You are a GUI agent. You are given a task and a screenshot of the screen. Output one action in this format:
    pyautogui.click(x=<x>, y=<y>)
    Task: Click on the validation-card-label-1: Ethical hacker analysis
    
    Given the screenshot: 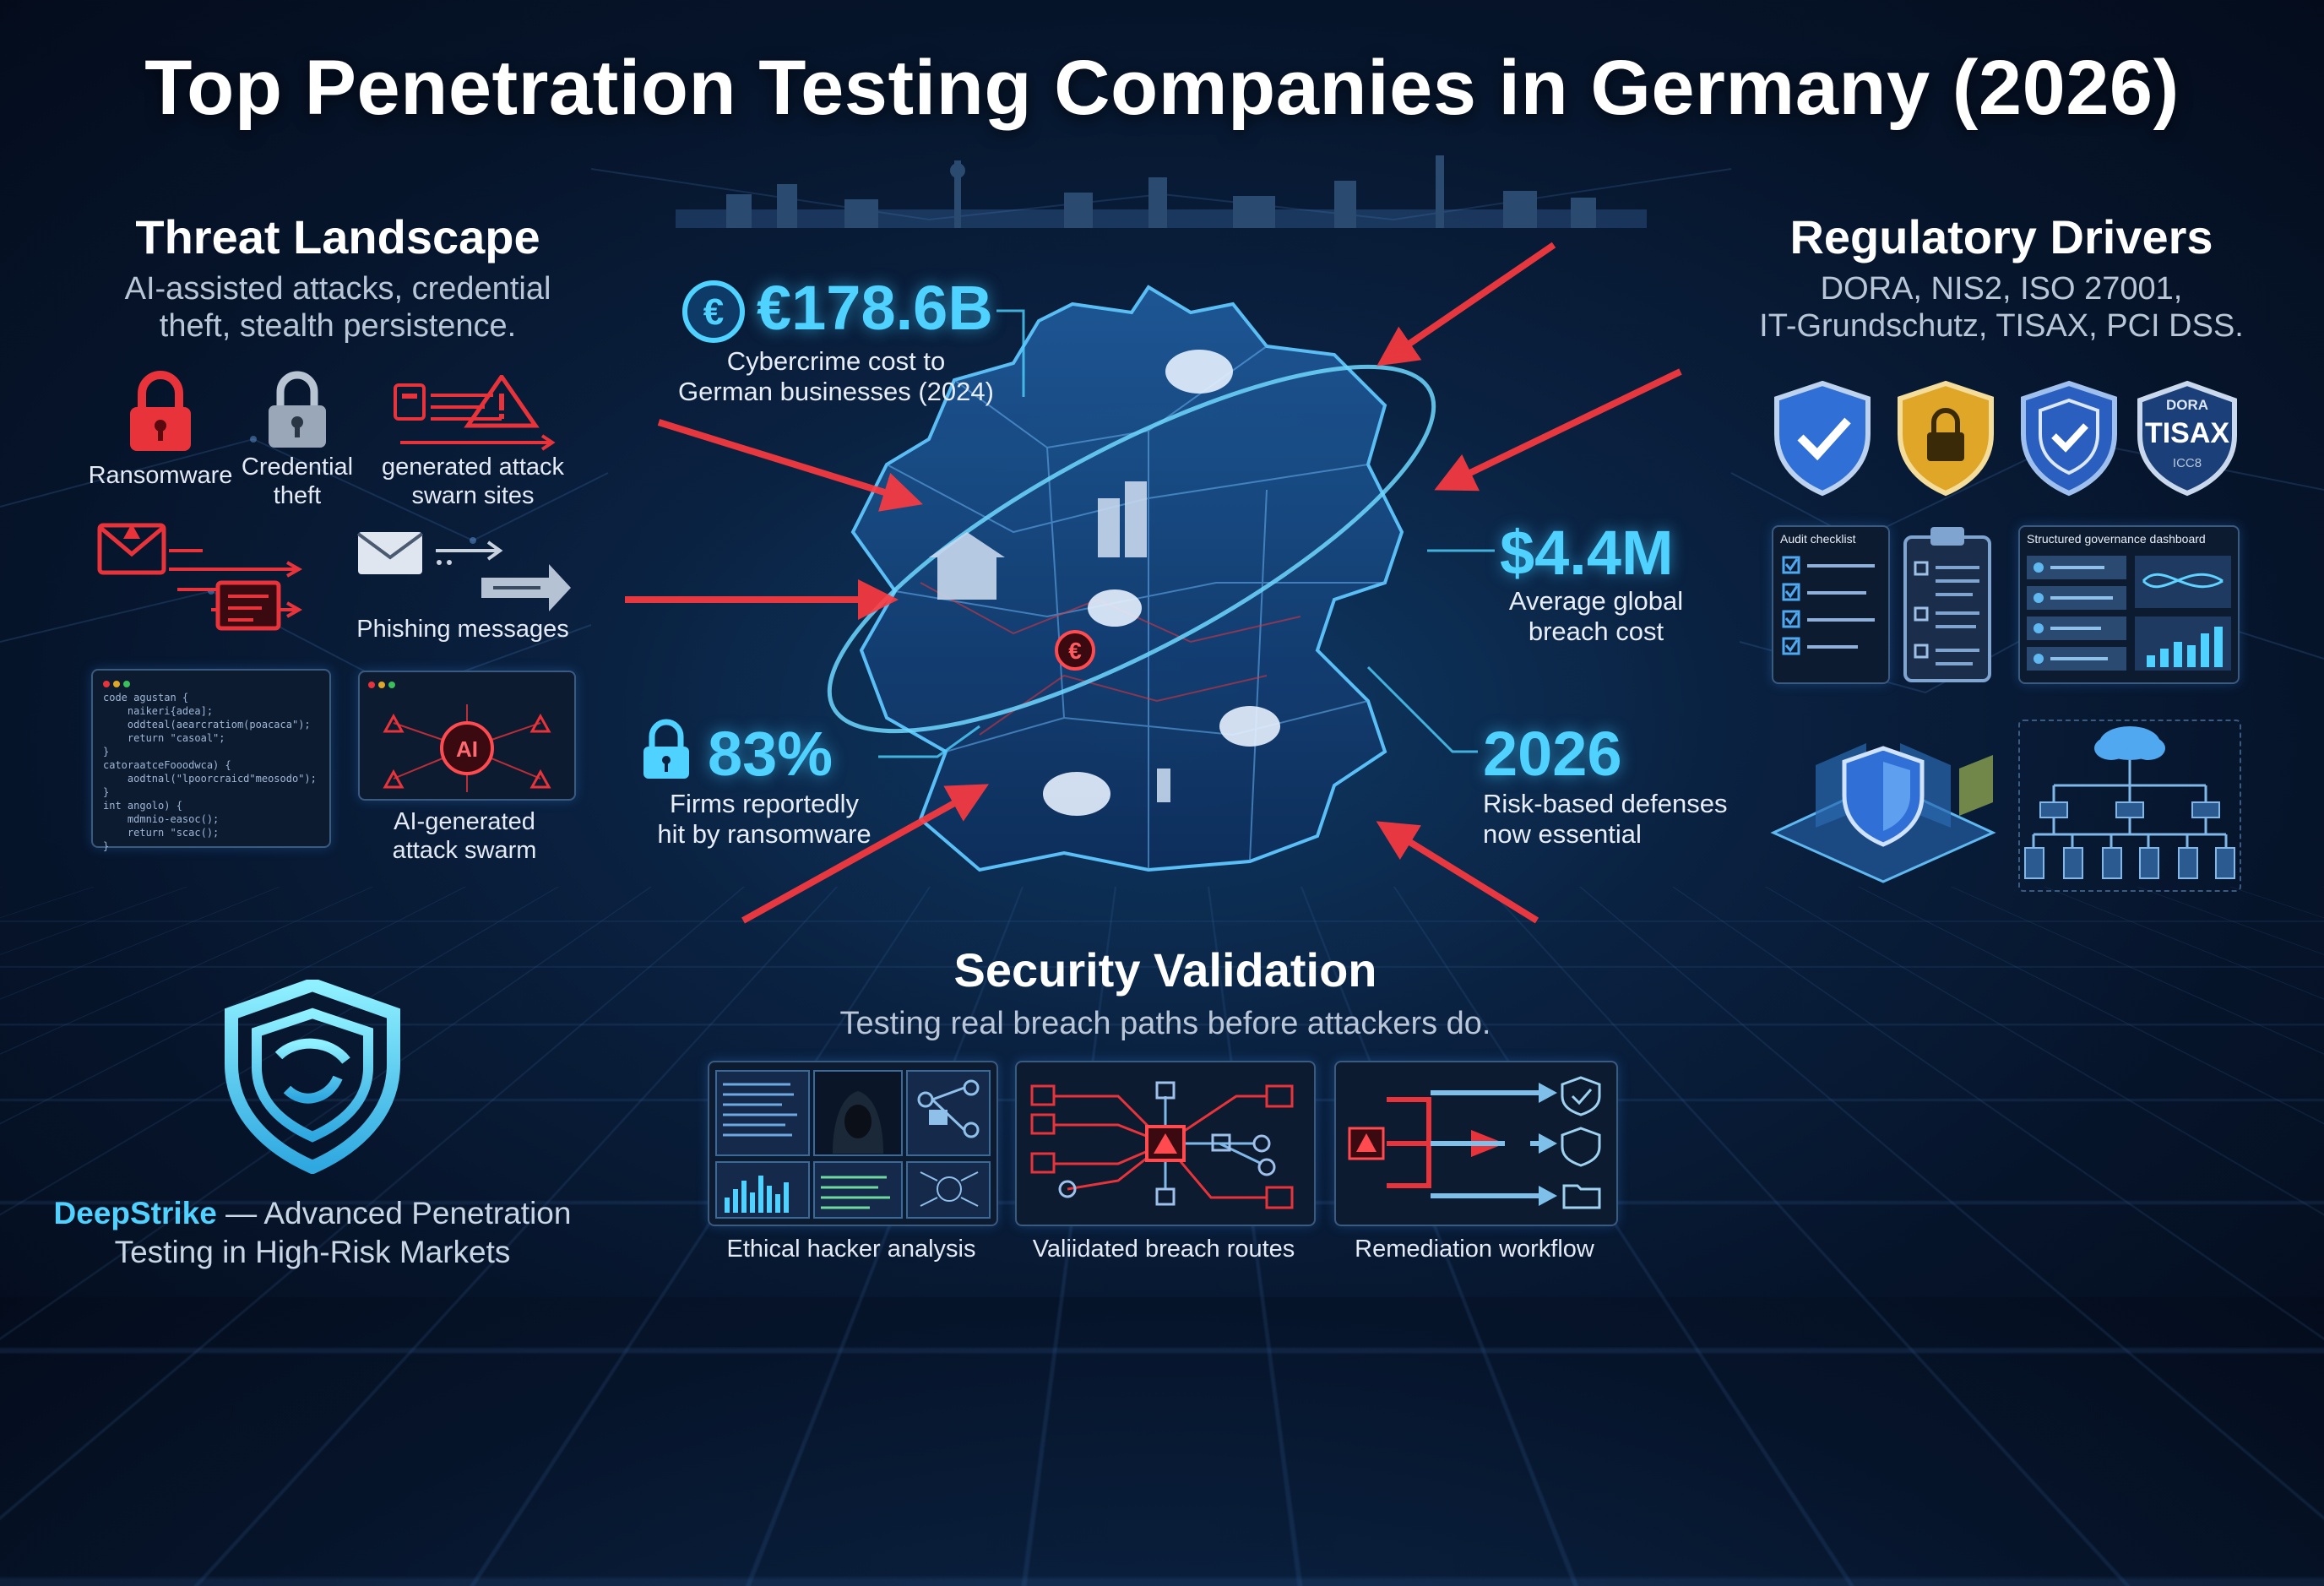 What is the action you would take?
    pyautogui.click(x=851, y=1249)
    